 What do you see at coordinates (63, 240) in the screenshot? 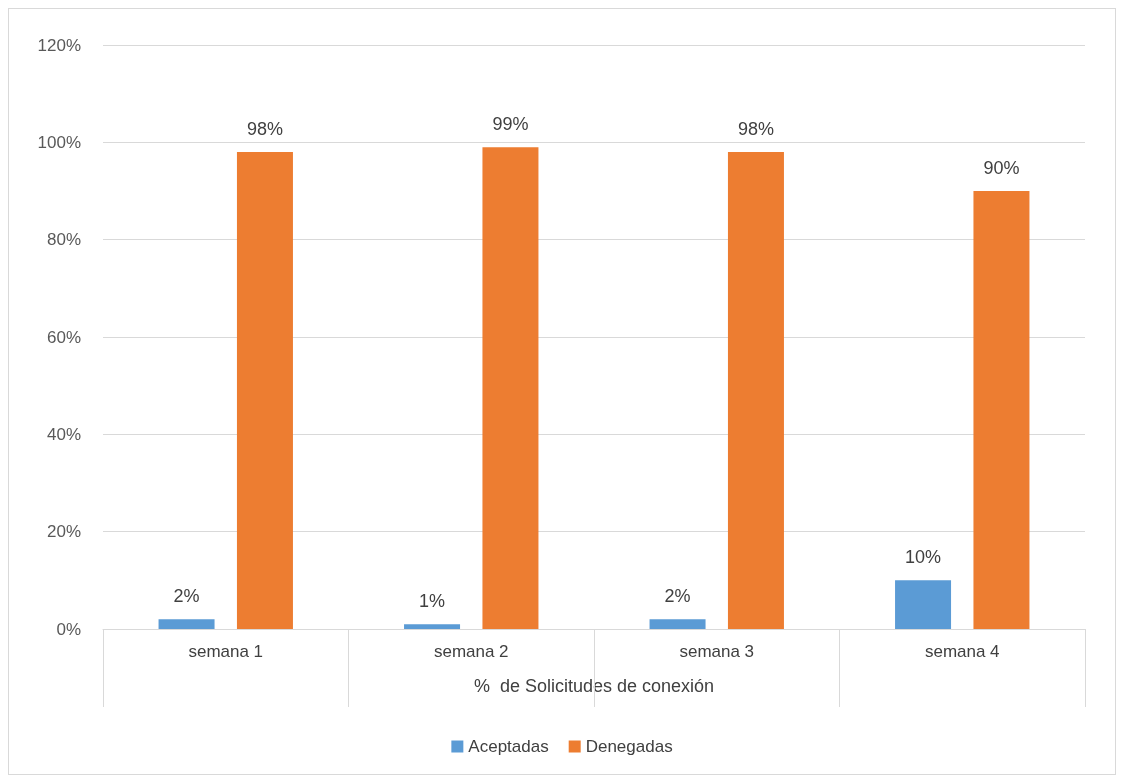
I see `y-tick-label: 80%` at bounding box center [63, 240].